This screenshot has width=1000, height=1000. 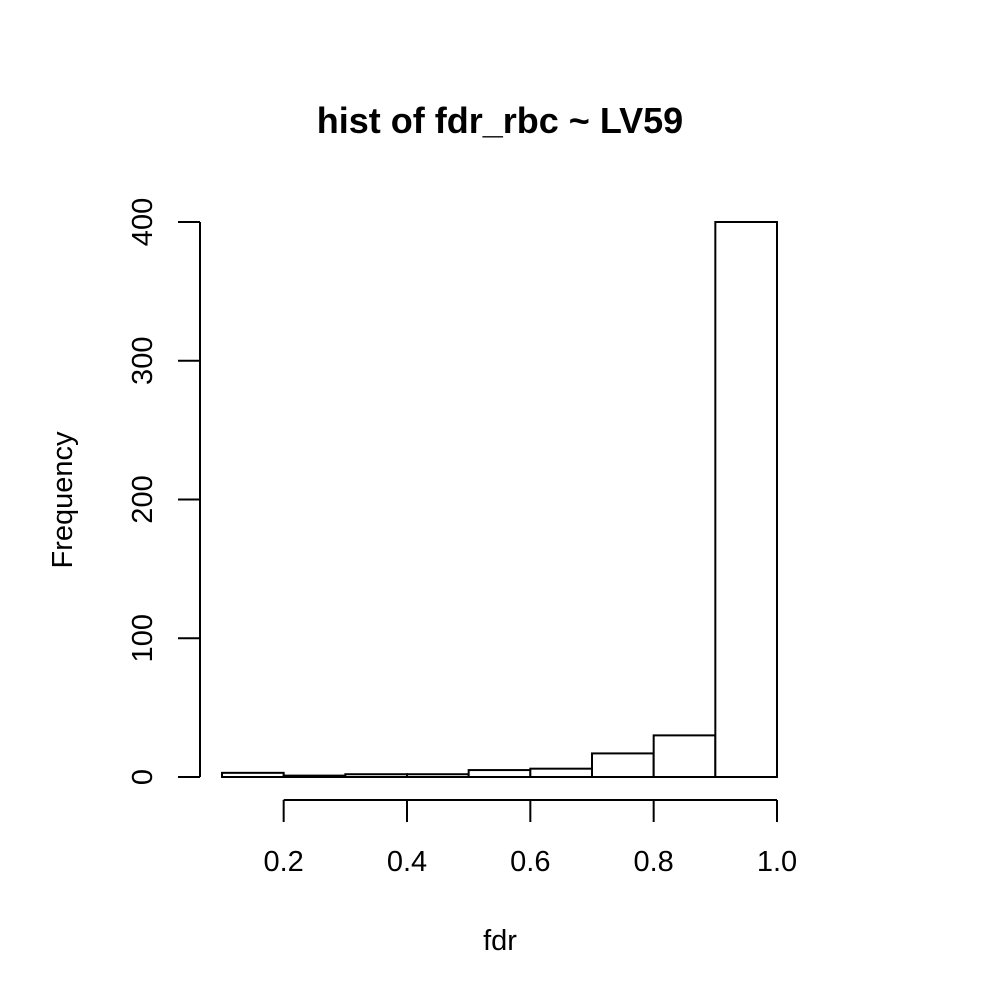 I want to click on y-tick-label: 400, so click(x=143, y=222).